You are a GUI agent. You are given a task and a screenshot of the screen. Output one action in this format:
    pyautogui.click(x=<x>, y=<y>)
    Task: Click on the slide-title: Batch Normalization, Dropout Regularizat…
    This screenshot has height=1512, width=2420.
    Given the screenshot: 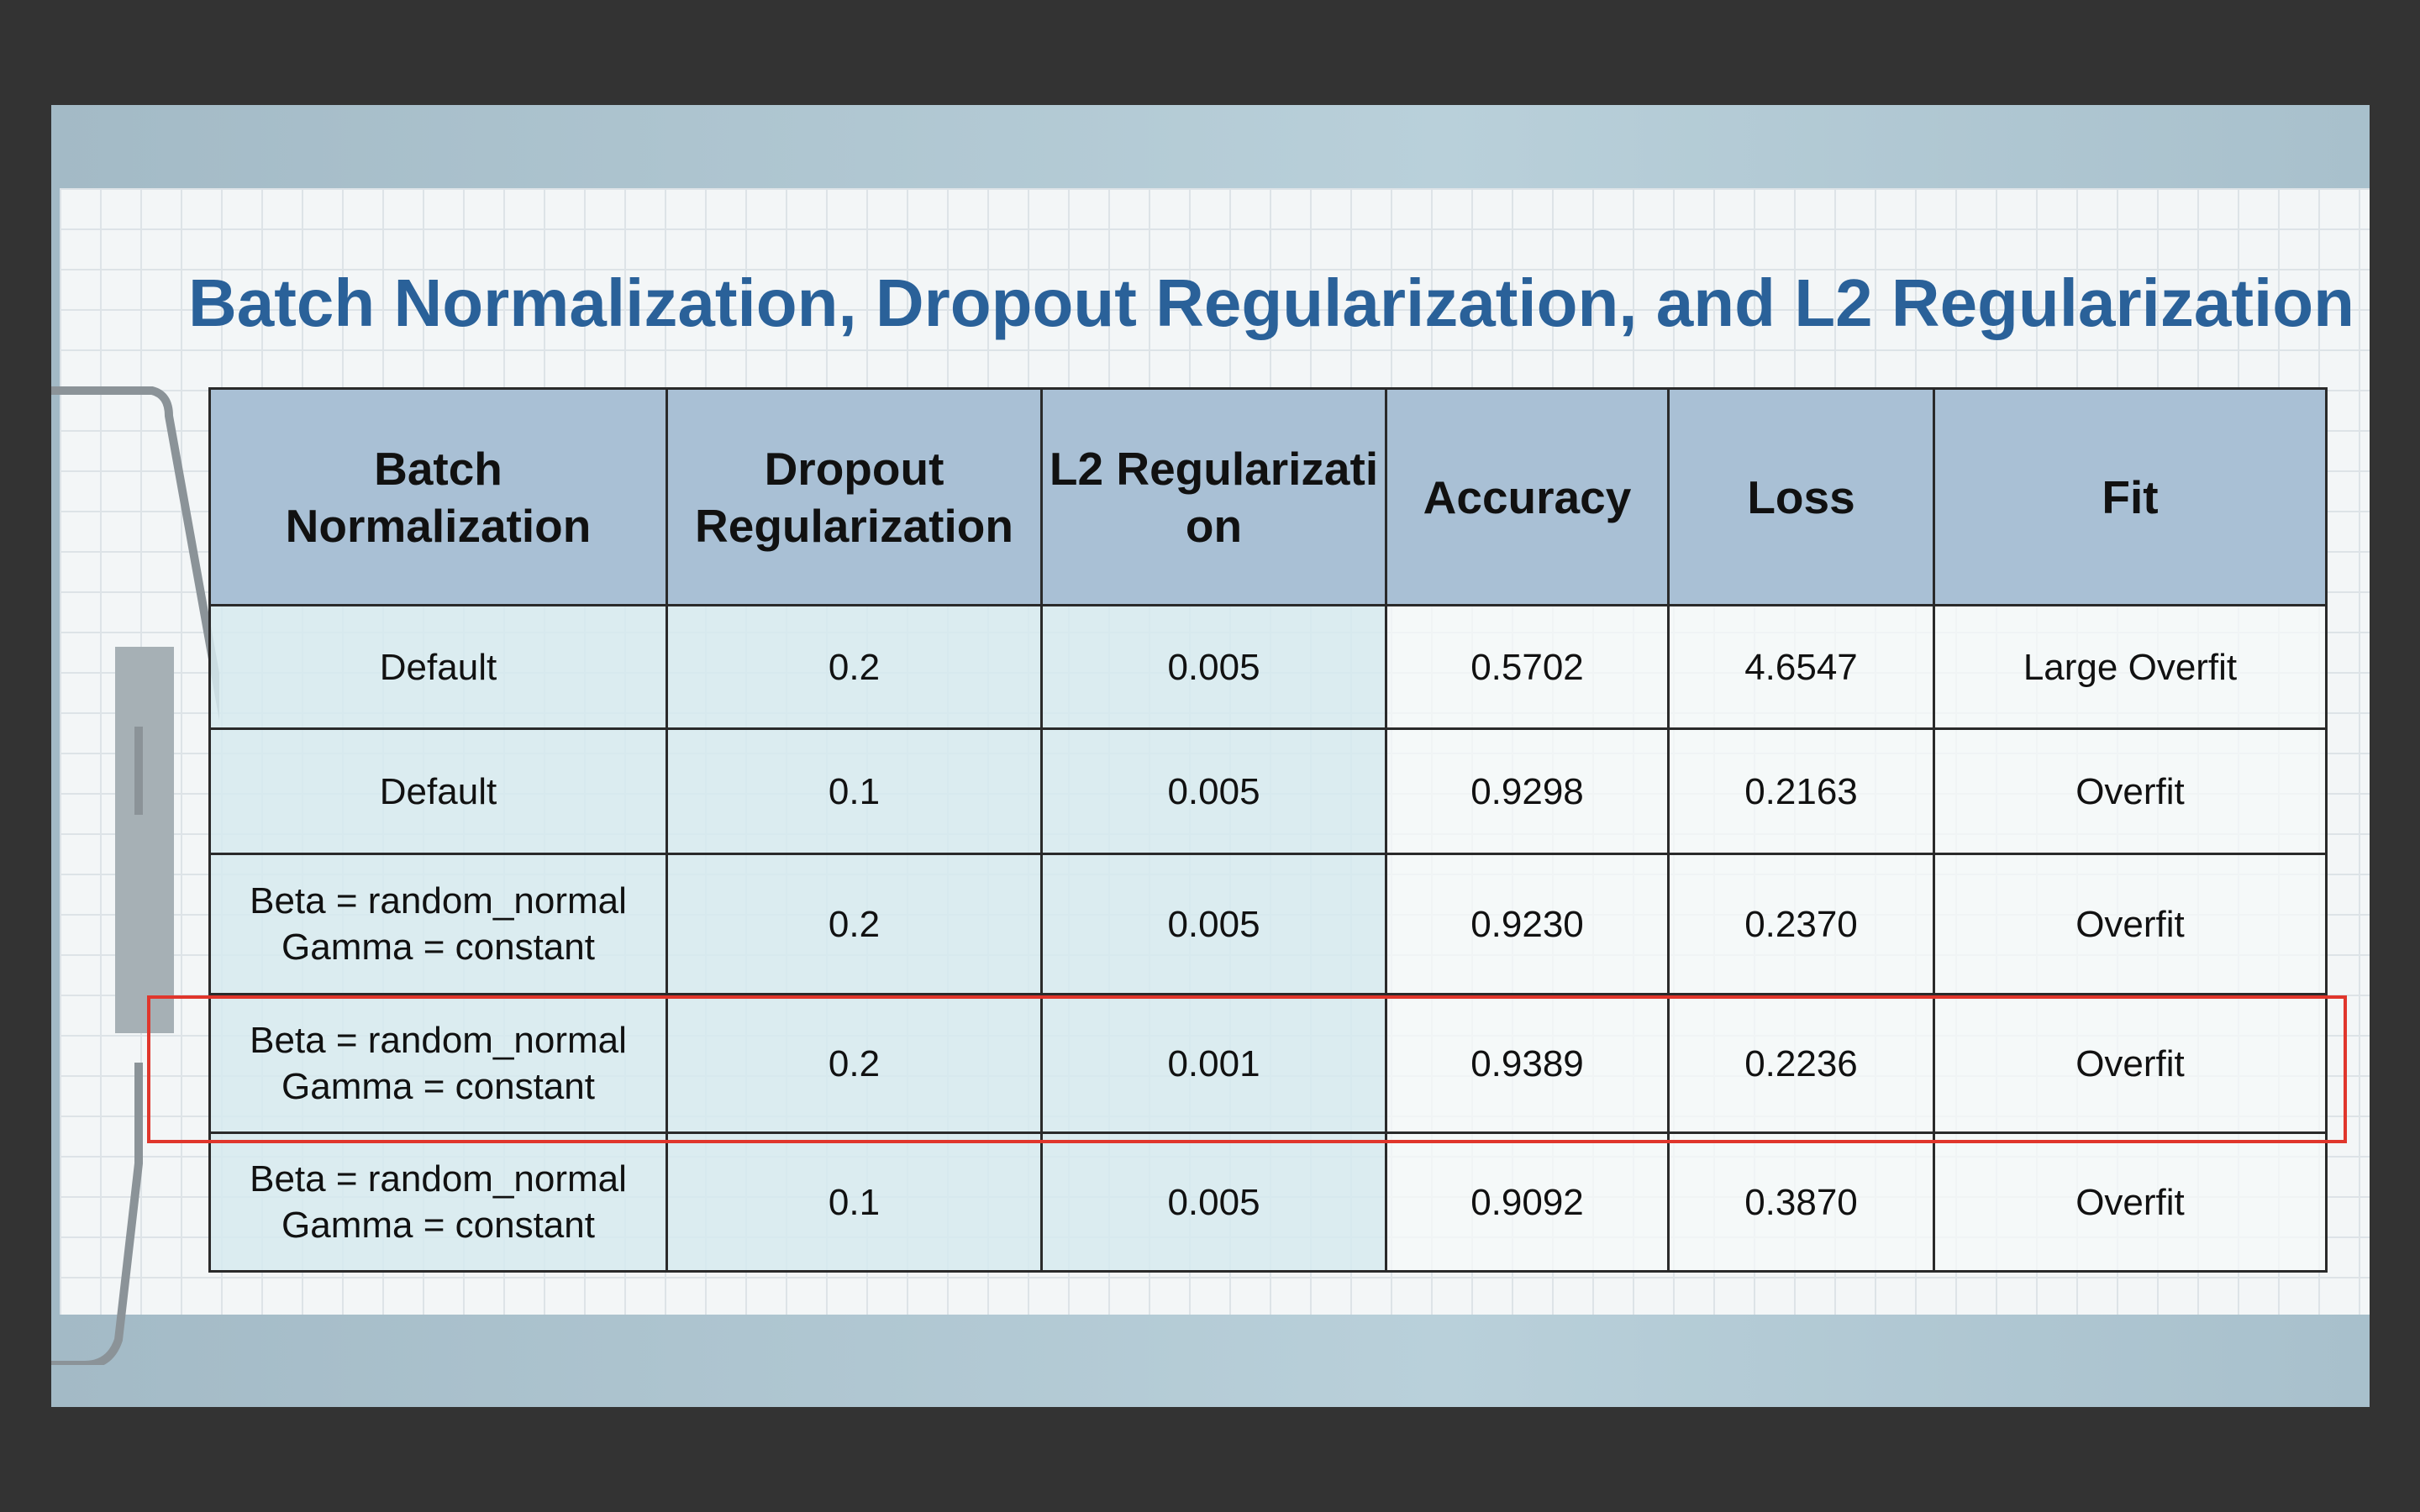 What is the action you would take?
    pyautogui.click(x=1271, y=302)
    